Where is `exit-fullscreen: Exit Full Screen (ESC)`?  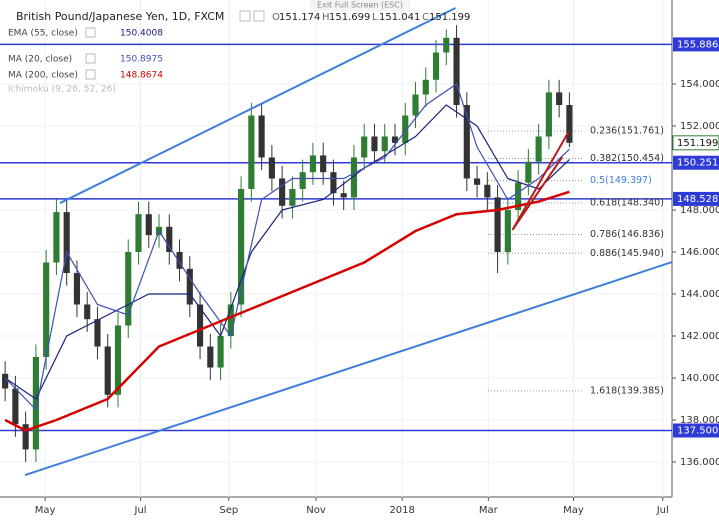 exit-fullscreen: Exit Full Screen (ESC) is located at coordinates (360, 5).